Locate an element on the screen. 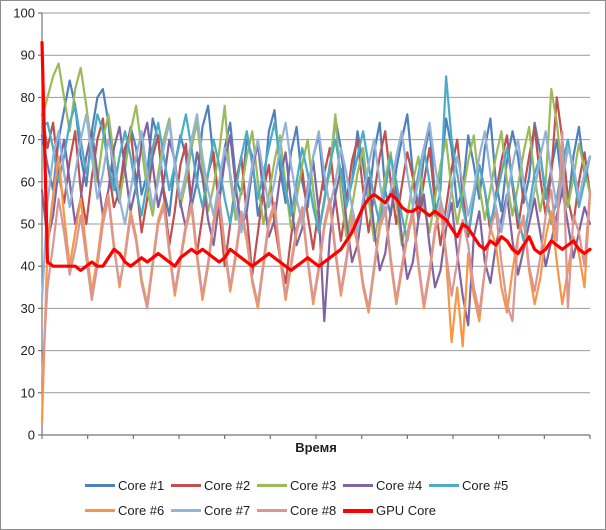  legend-label: Core #1 is located at coordinates (141, 485).